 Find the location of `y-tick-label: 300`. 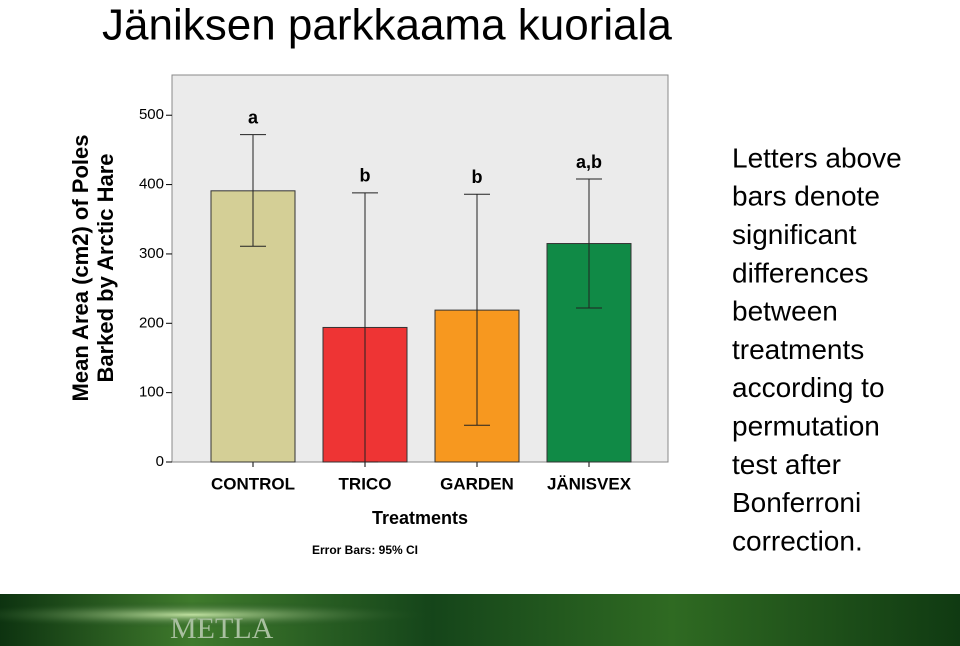

y-tick-label: 300 is located at coordinates (151, 253).